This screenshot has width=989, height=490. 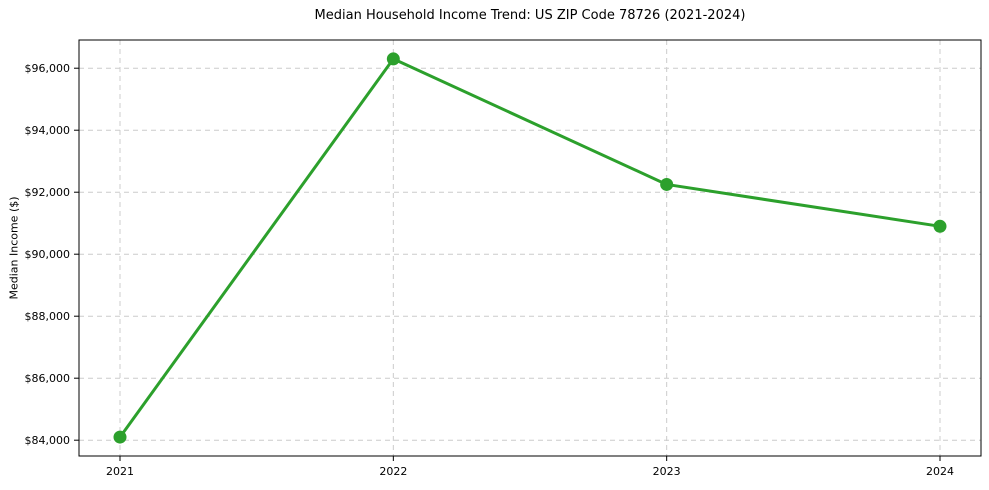 I want to click on x-tick-label: 2023, so click(x=667, y=471).